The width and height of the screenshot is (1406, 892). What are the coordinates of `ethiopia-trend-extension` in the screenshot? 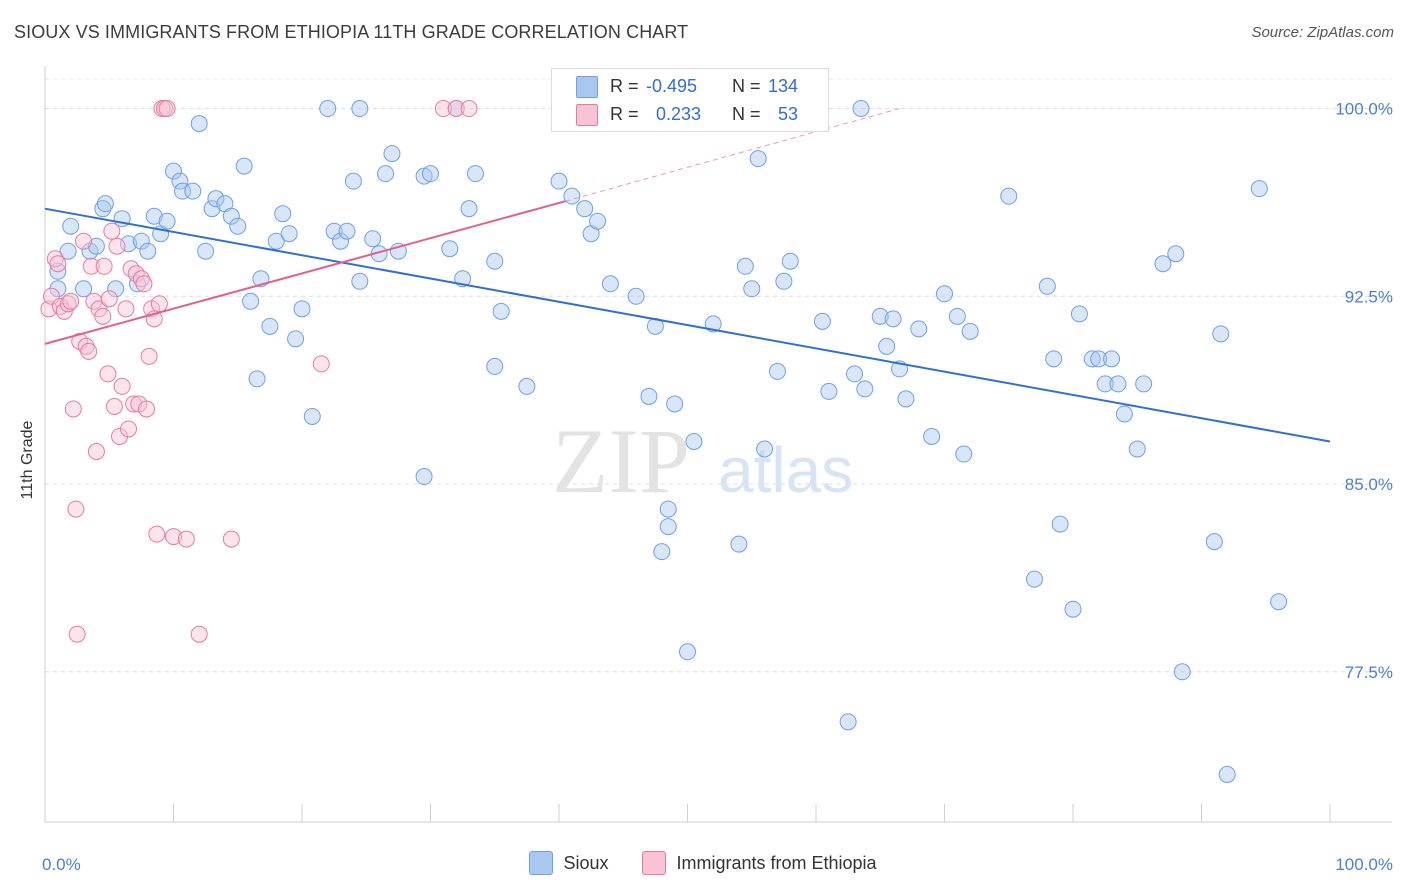 It's located at (732, 155).